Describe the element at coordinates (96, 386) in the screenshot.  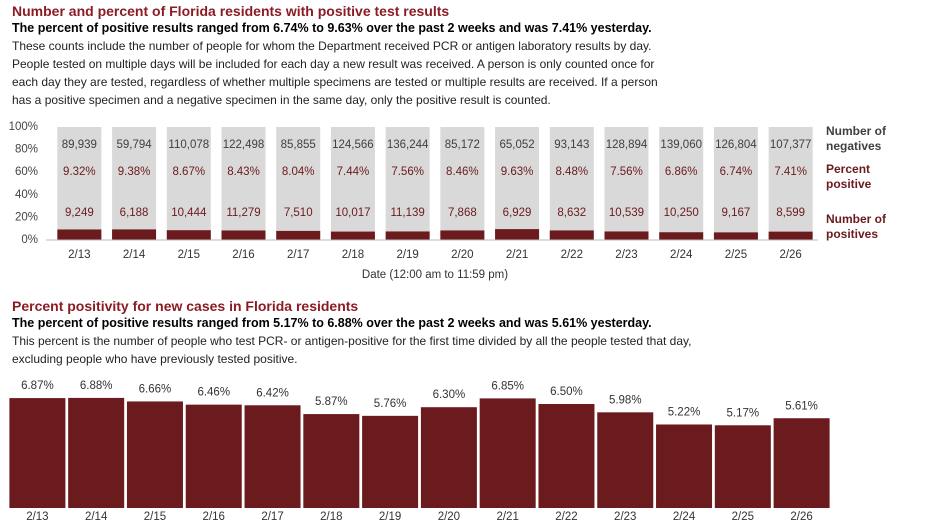
I see `value-label: 6.88%` at that location.